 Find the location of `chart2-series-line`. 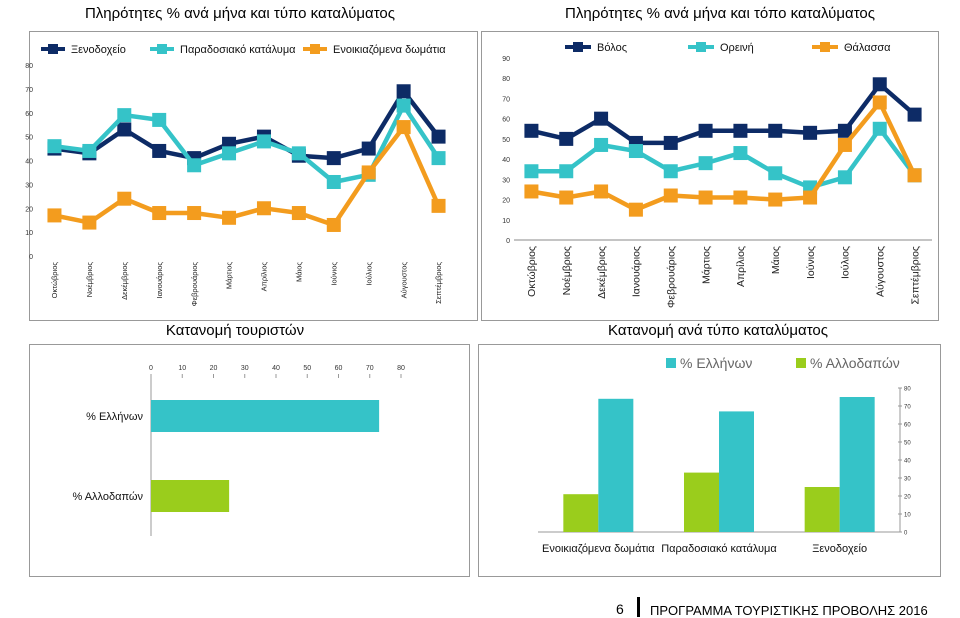

chart2-series-line is located at coordinates (724, 158).